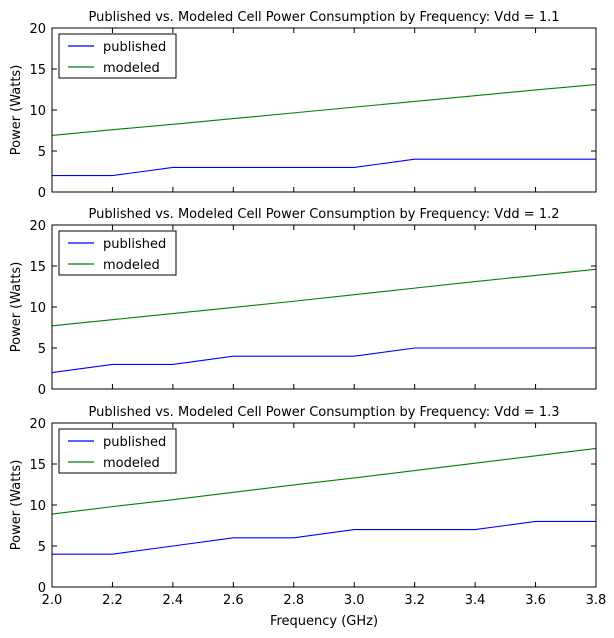 The height and width of the screenshot is (638, 614). What do you see at coordinates (233, 600) in the screenshot?
I see `x-tick-label: 2.6` at bounding box center [233, 600].